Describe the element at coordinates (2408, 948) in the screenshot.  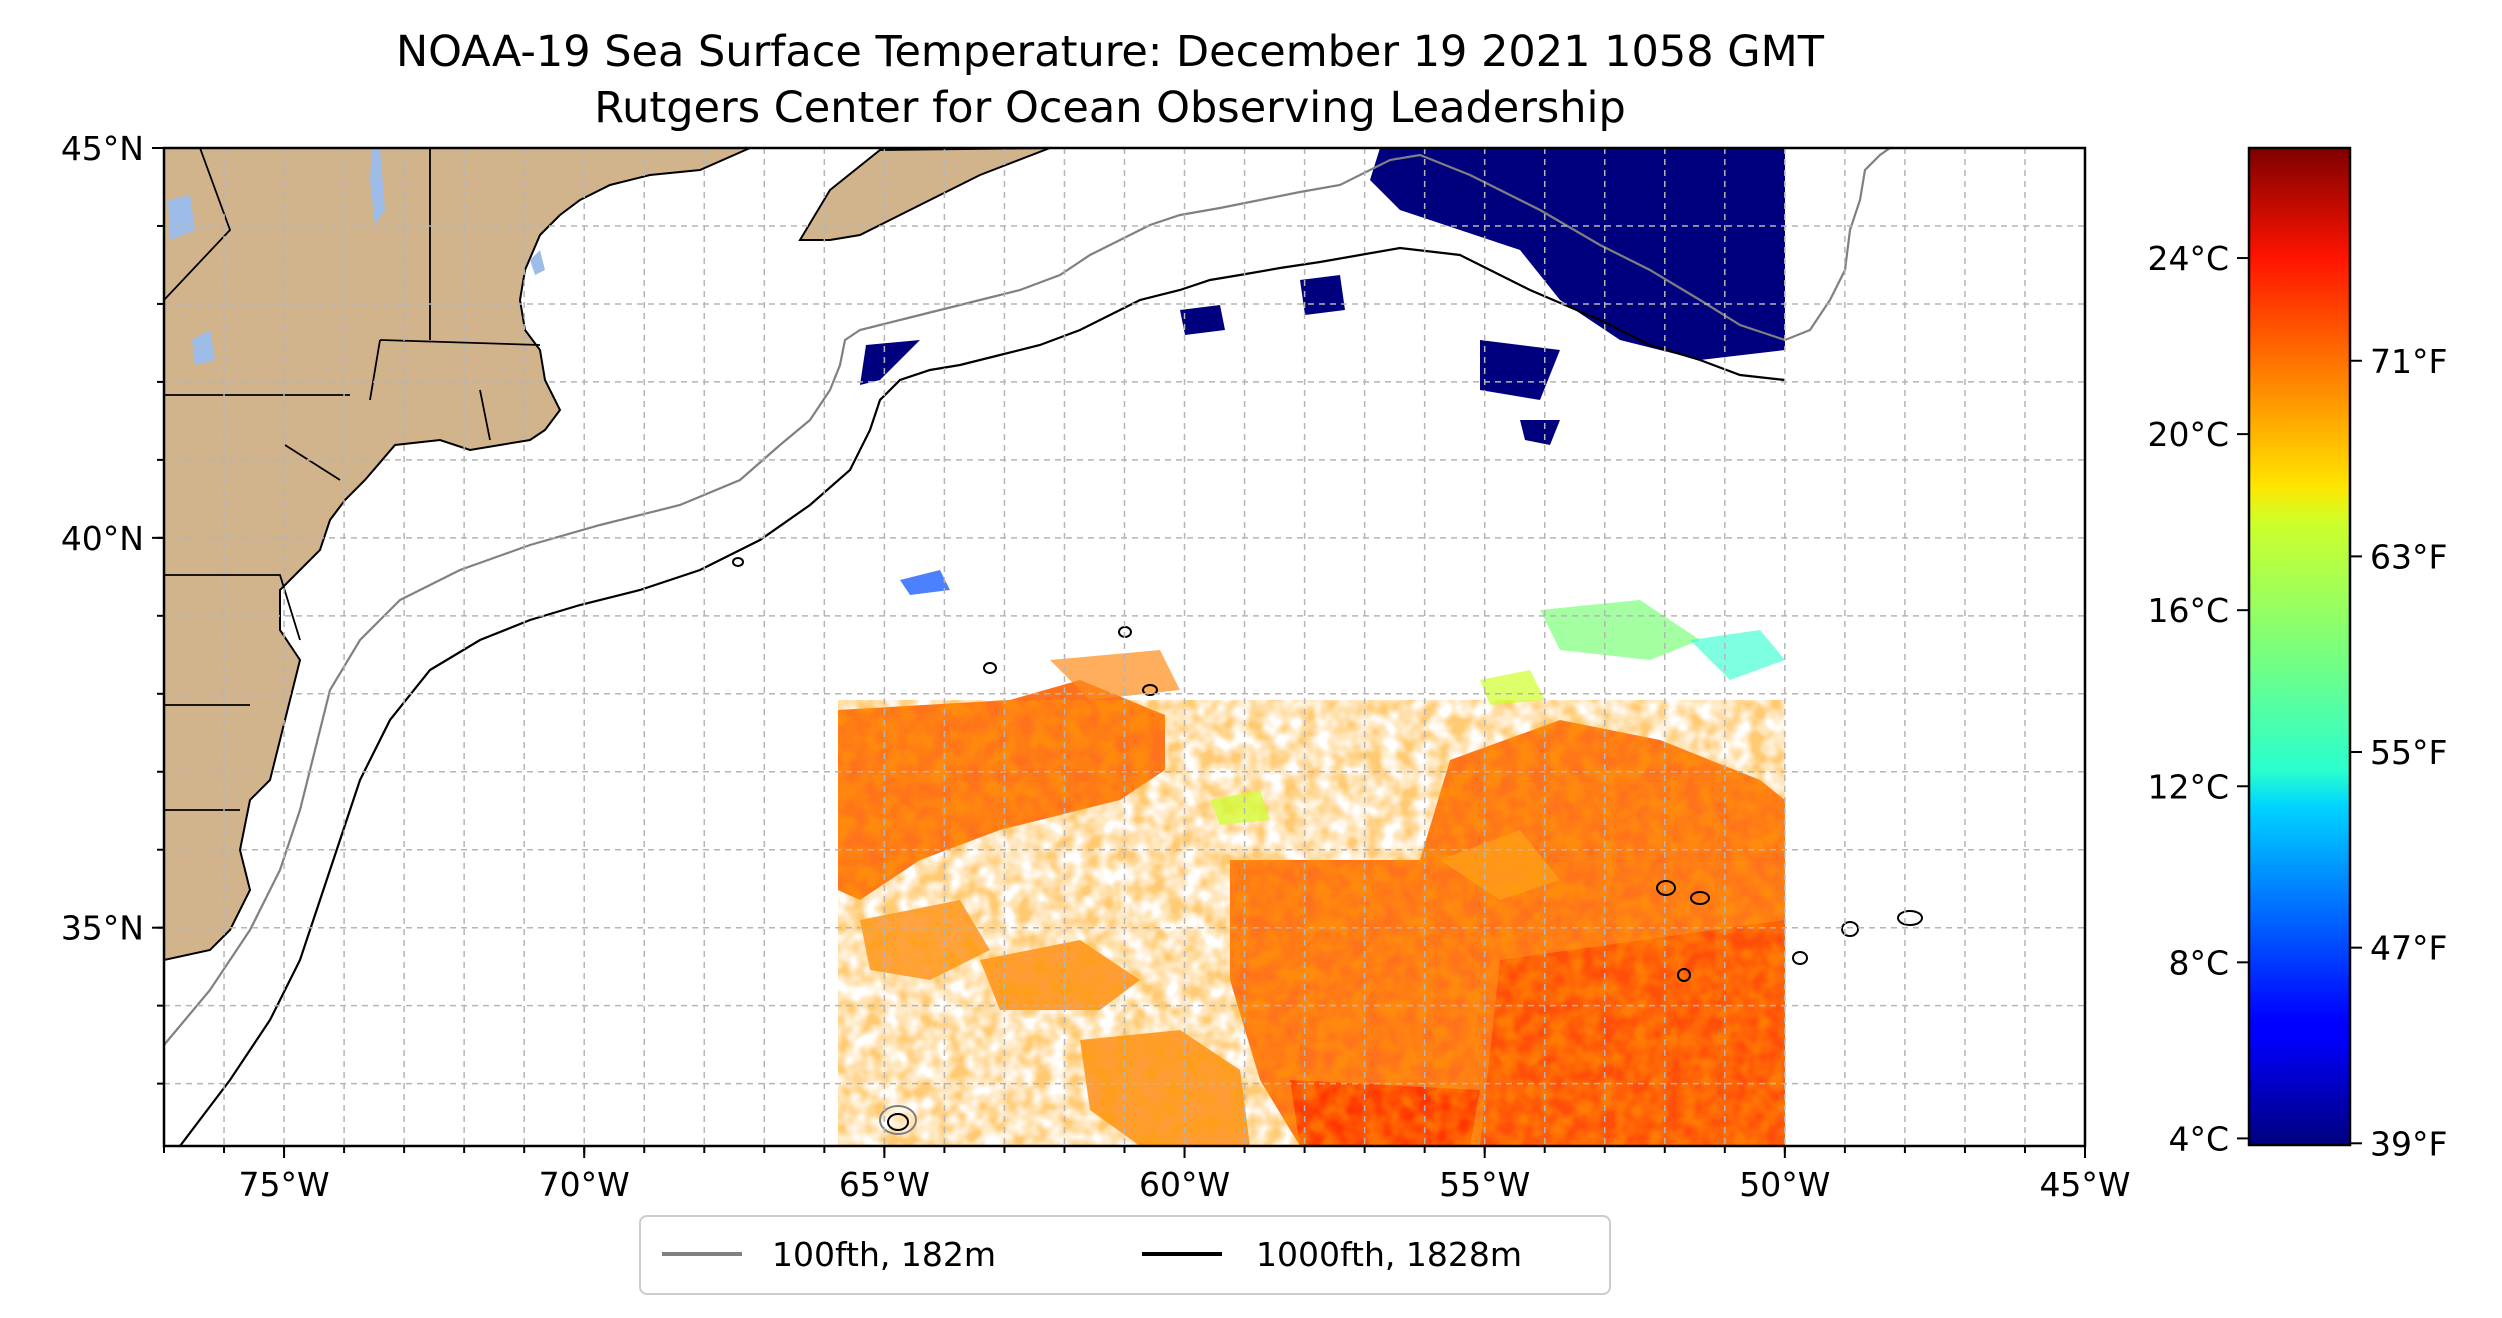
I see `colorbar-fahrenheit-label: 47°F` at that location.